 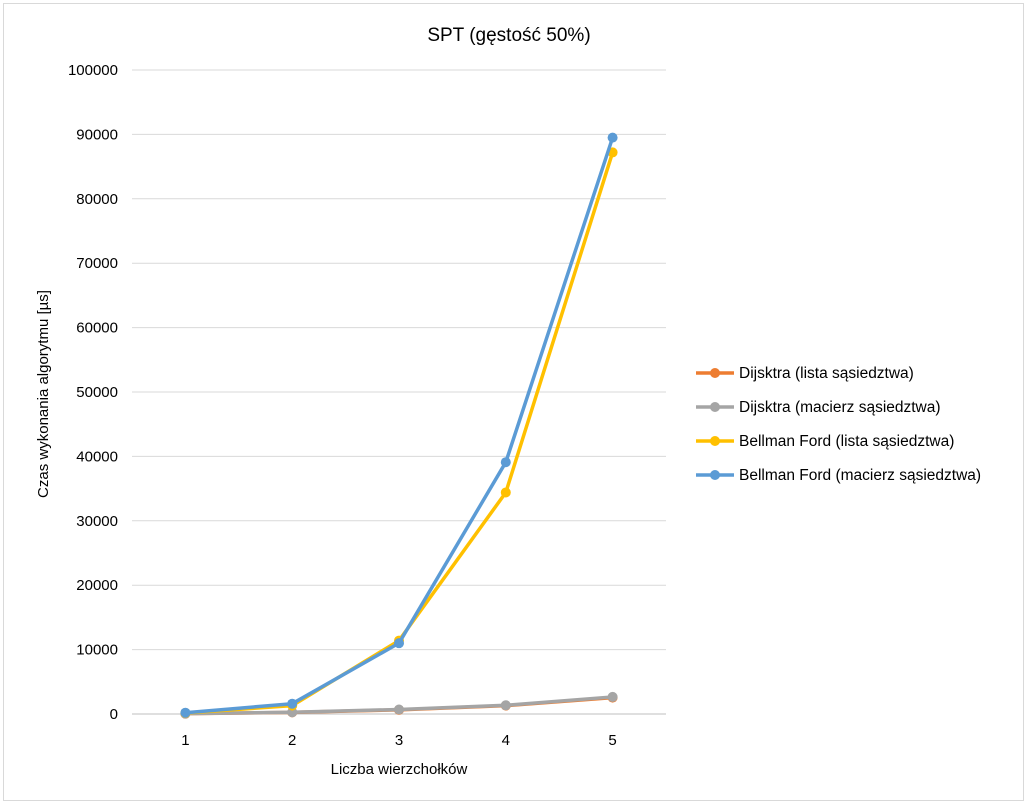 I want to click on chart-title: SPT (gęstość 50%), so click(x=508, y=35).